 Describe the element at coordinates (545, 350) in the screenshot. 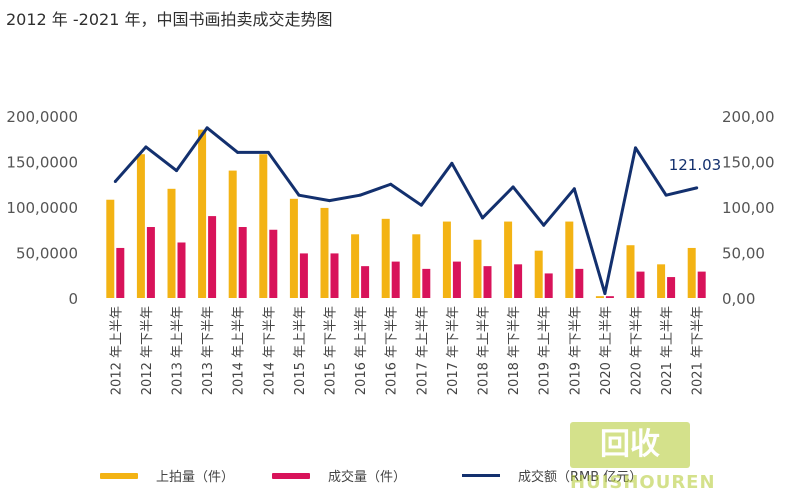

I see `category-label: 2019 年上半年` at that location.